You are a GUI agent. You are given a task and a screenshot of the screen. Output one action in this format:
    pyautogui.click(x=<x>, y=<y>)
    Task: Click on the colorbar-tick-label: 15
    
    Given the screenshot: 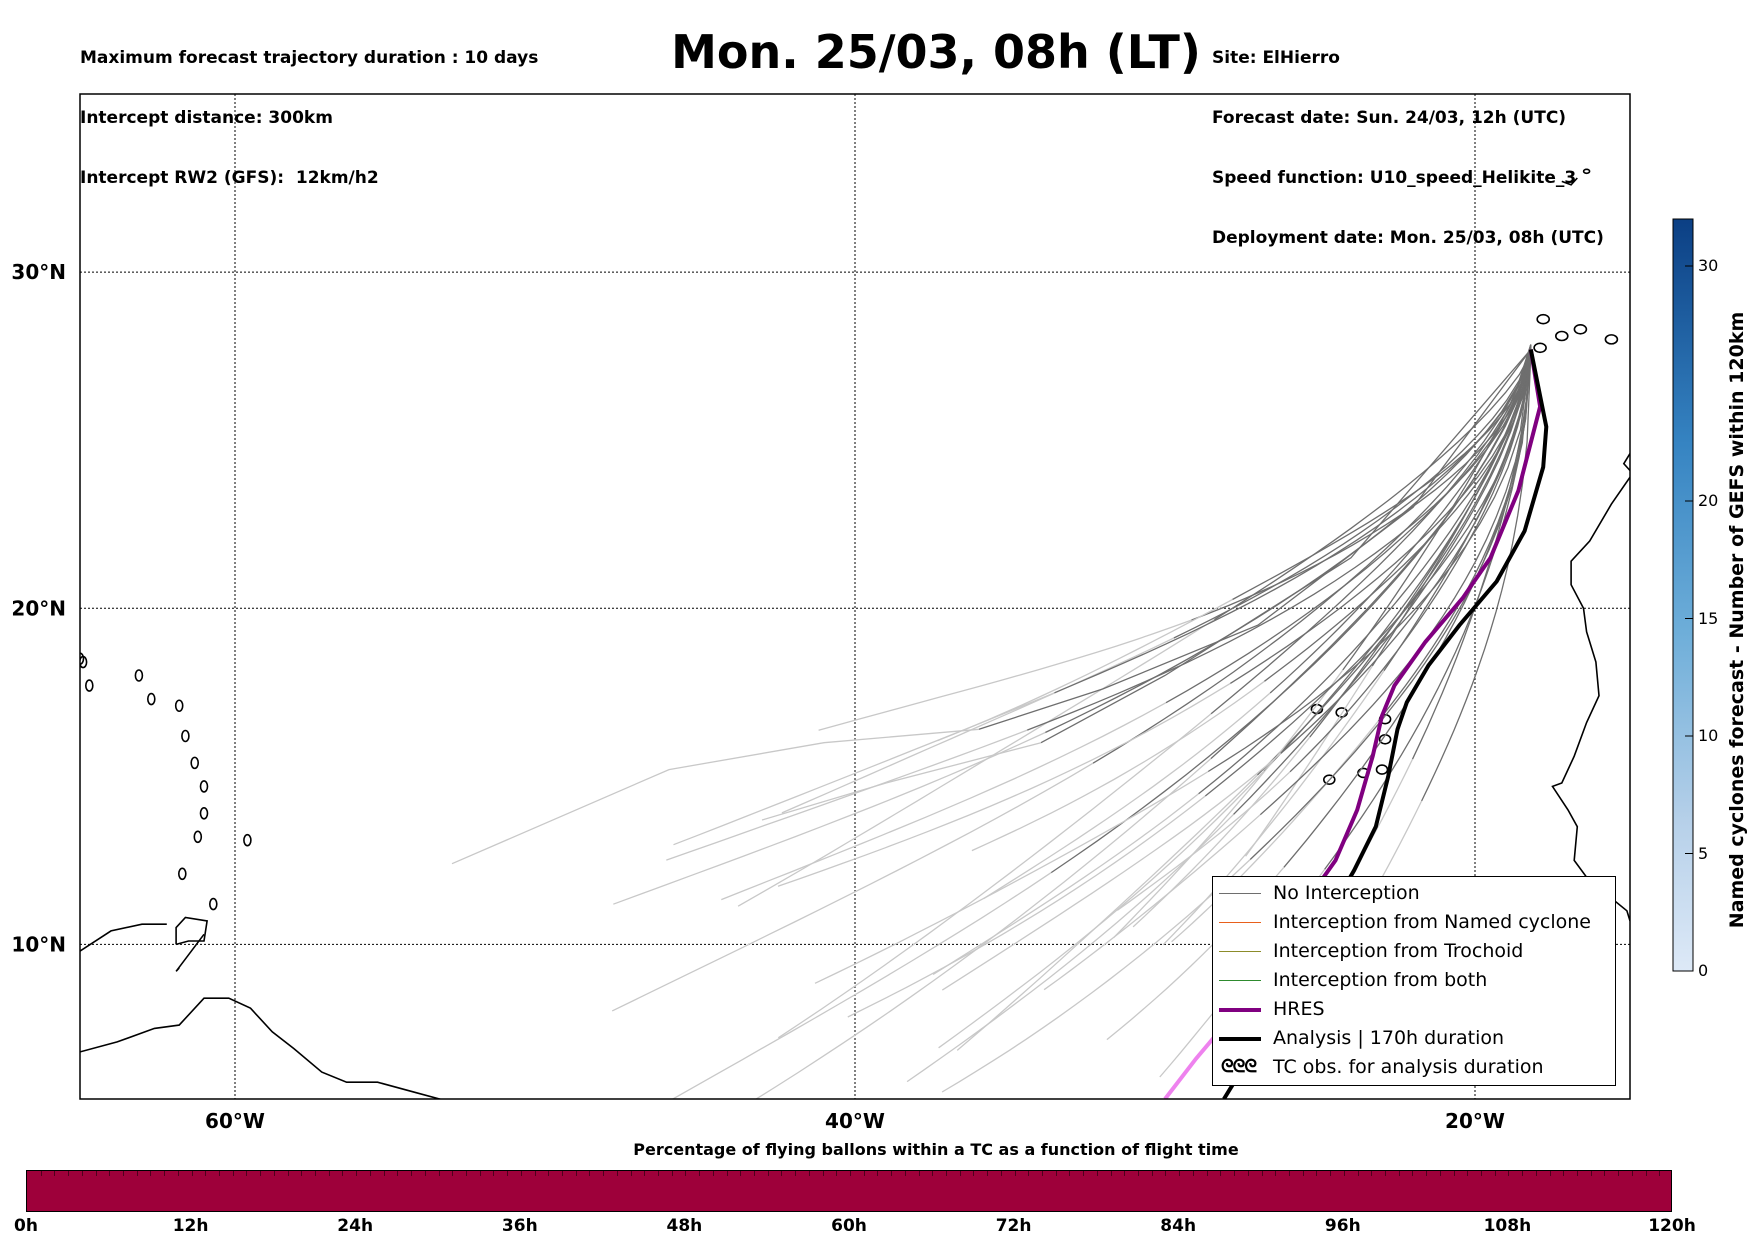 What is the action you would take?
    pyautogui.click(x=1708, y=618)
    